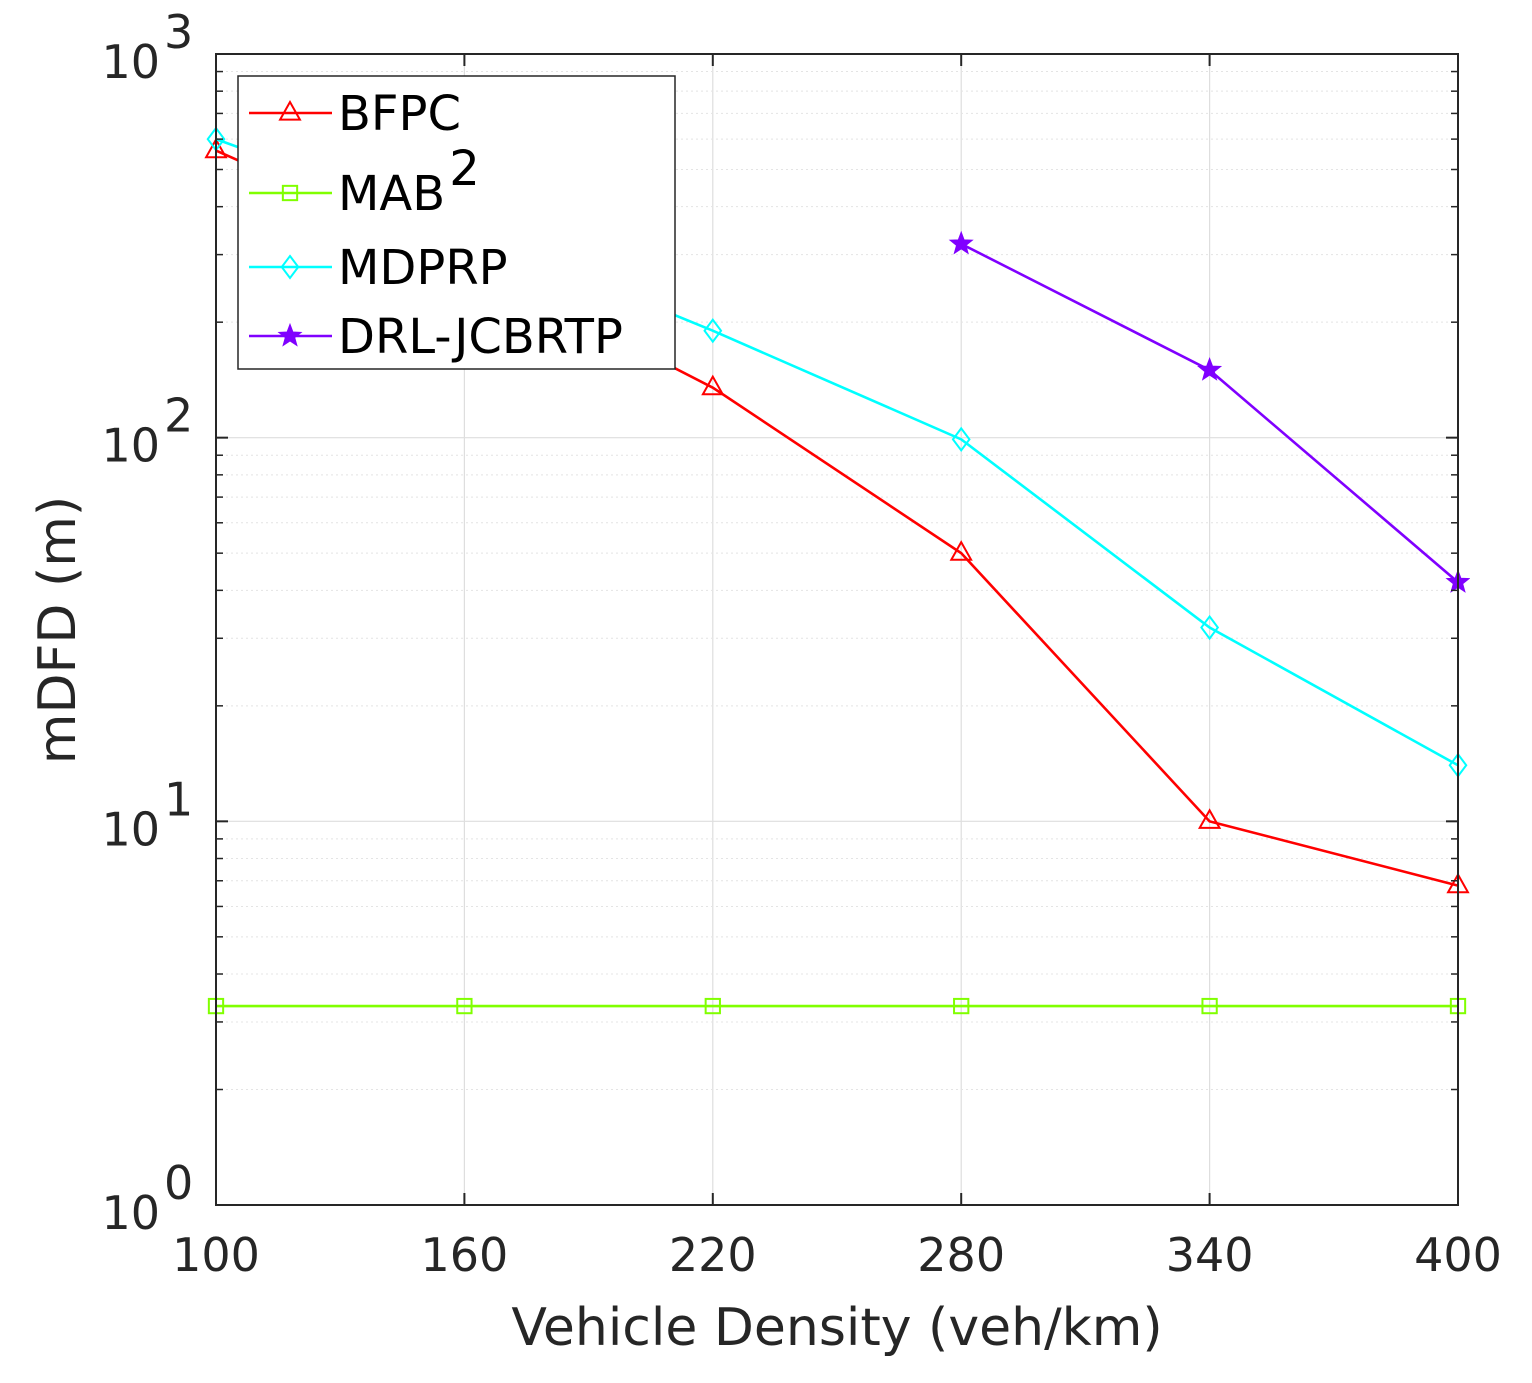 The width and height of the screenshot is (1532, 1383). What do you see at coordinates (1210, 1255) in the screenshot?
I see `x-tick-label: 340` at bounding box center [1210, 1255].